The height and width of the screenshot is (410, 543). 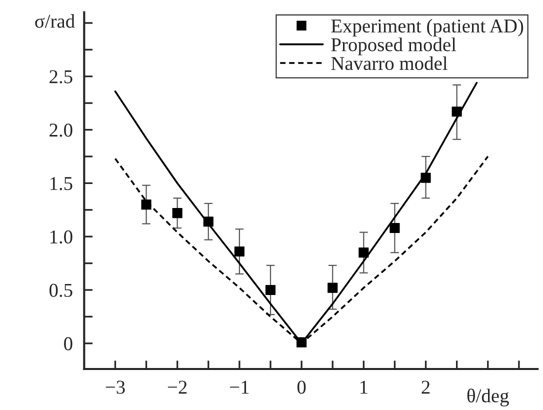 I want to click on y-tick-label: 2.5, so click(x=61, y=77).